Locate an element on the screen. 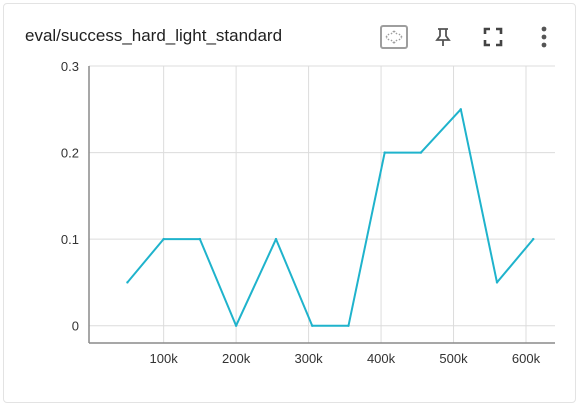 The image size is (581, 413). x-tick-label: 100k is located at coordinates (164, 358).